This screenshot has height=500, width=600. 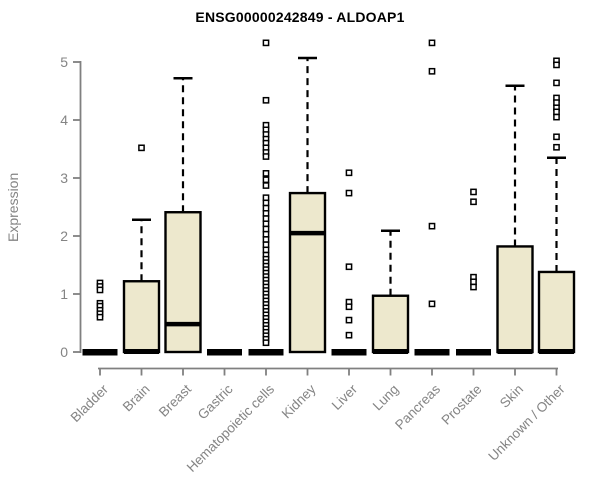 I want to click on y-tick-label: 2, so click(x=64, y=236).